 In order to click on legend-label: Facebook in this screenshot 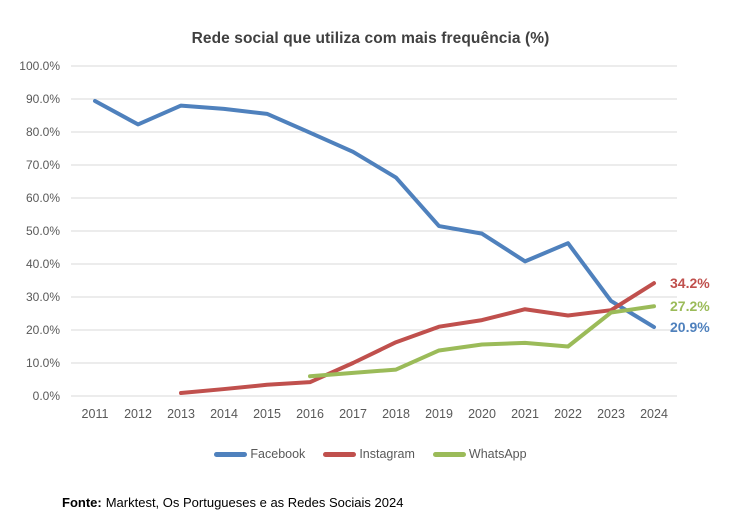, I will do `click(278, 454)`.